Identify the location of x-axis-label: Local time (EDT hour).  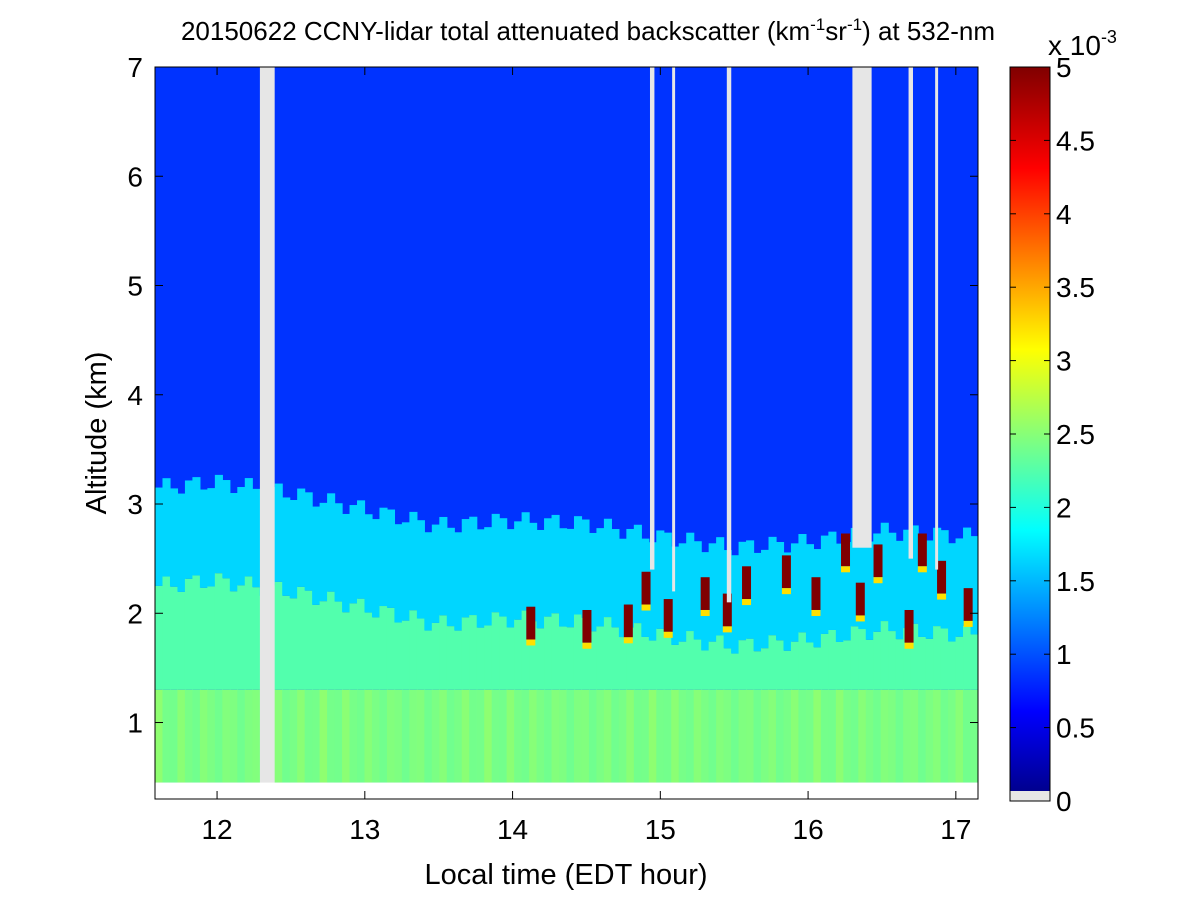
(565, 875).